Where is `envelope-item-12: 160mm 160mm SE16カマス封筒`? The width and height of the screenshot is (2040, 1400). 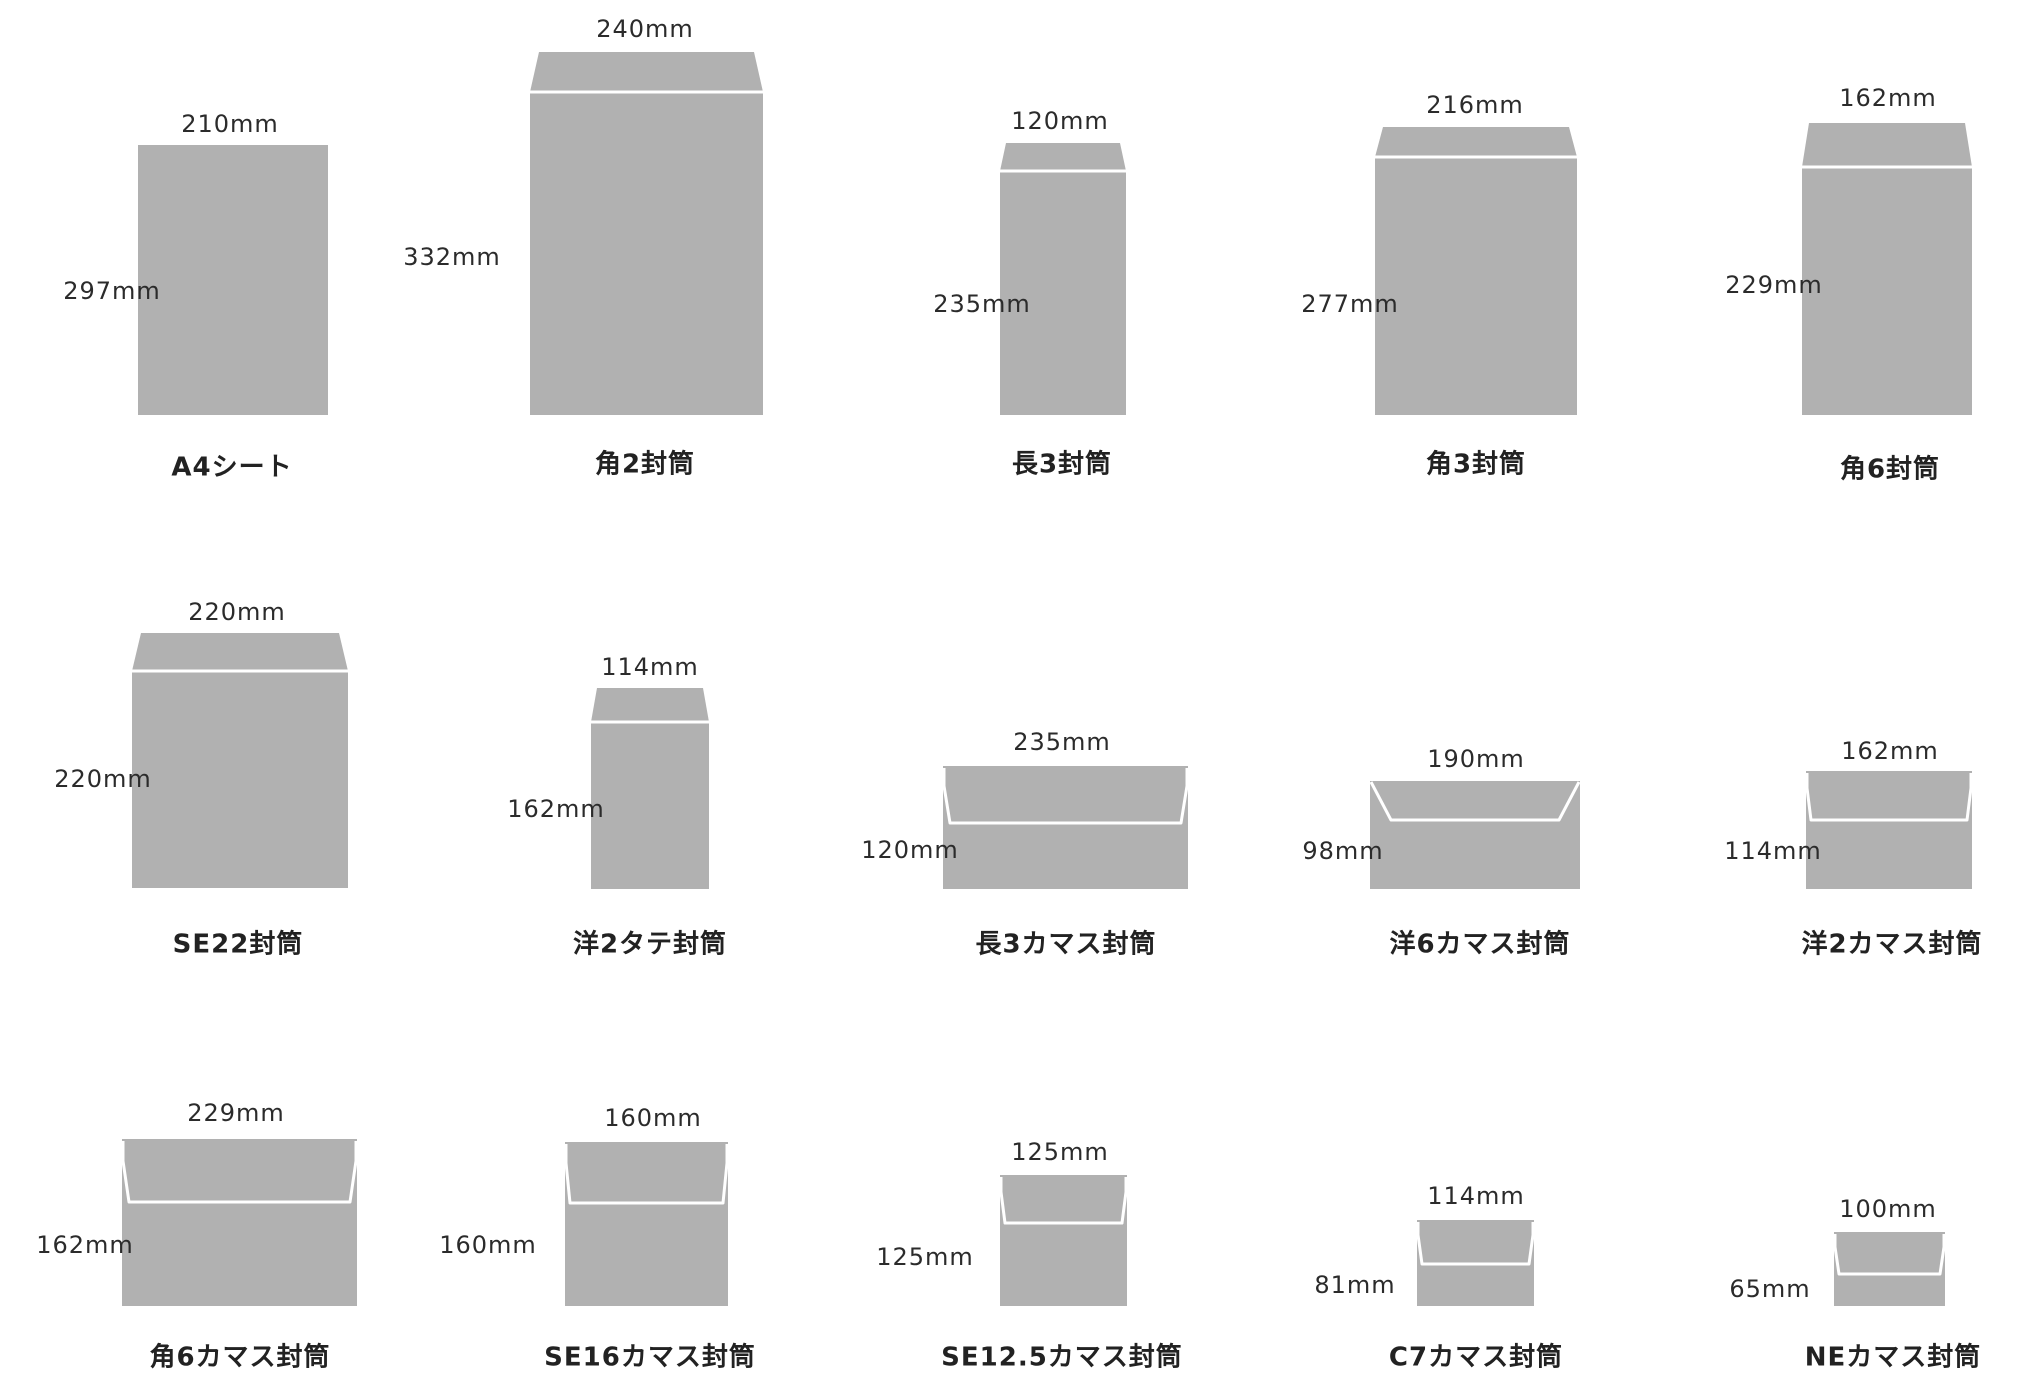
envelope-item-12: 160mm 160mm SE16カマス封筒 is located at coordinates (597, 1238).